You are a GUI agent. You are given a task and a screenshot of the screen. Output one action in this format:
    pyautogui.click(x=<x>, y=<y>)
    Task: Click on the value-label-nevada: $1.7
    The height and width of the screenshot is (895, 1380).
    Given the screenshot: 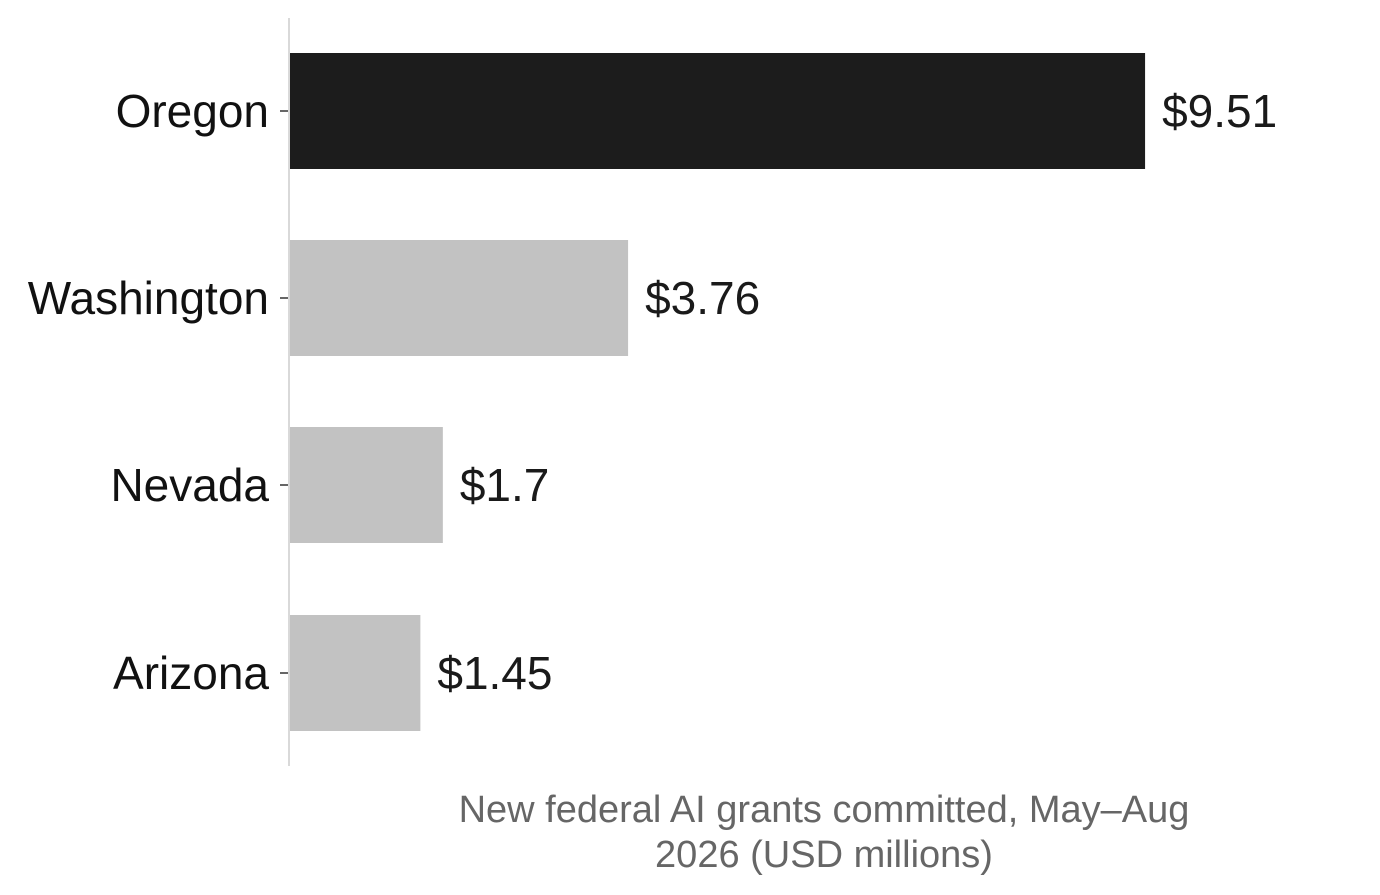 What is the action you would take?
    pyautogui.click(x=505, y=485)
    